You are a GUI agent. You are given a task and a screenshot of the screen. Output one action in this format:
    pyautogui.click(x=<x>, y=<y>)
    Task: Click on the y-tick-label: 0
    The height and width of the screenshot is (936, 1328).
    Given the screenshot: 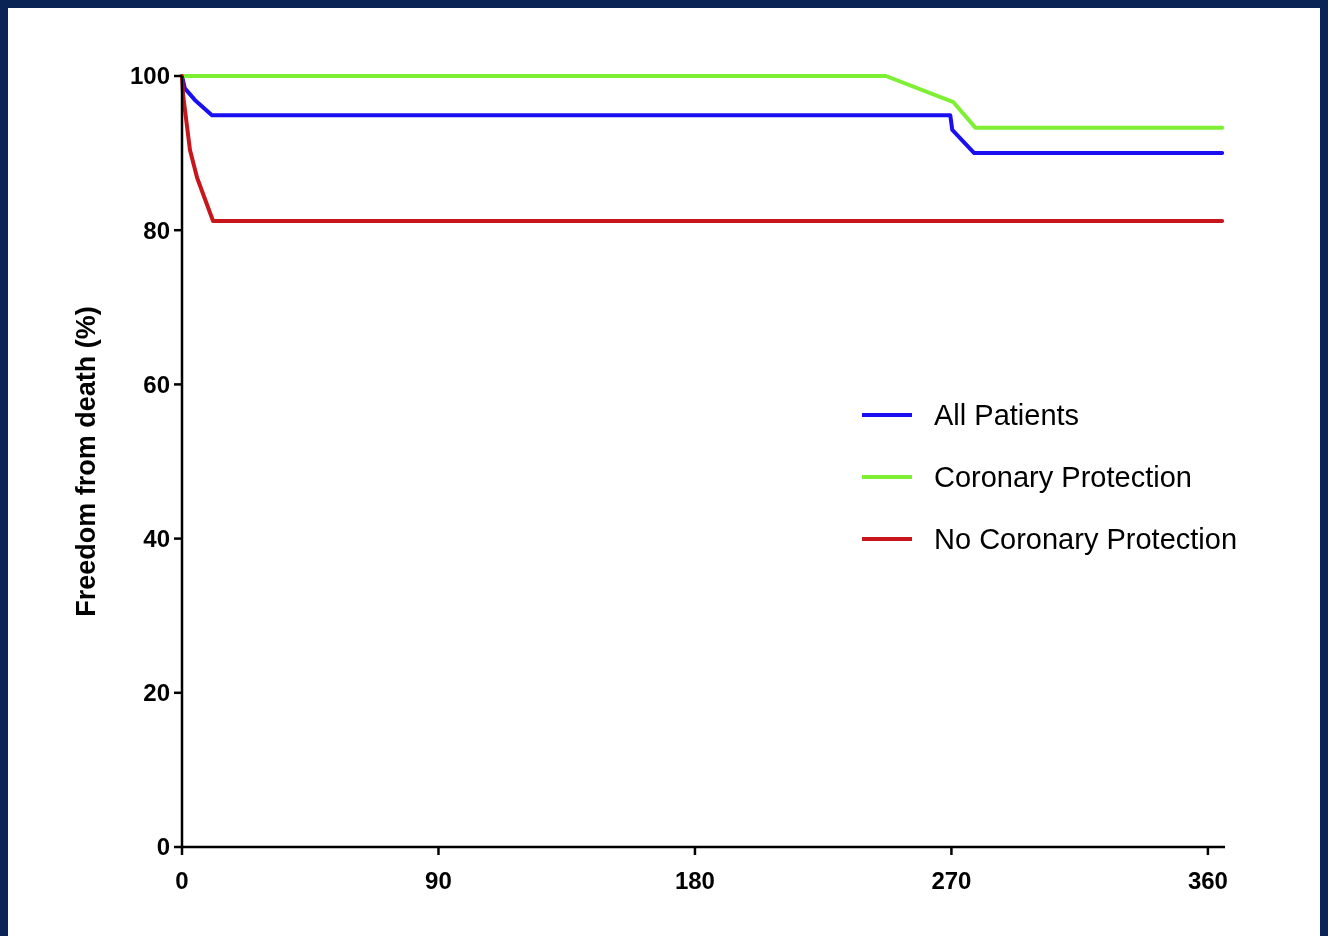 What is the action you would take?
    pyautogui.click(x=163, y=847)
    